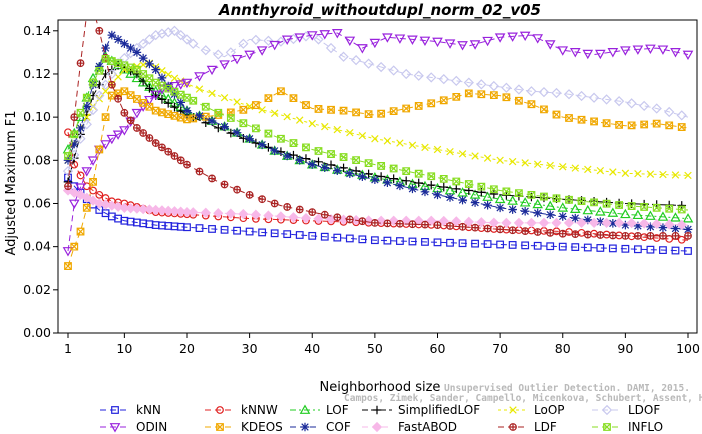 Image resolution: width=702 pixels, height=434 pixels. Describe the element at coordinates (37, 159) in the screenshot. I see `y-tick-label: 0.08` at that location.